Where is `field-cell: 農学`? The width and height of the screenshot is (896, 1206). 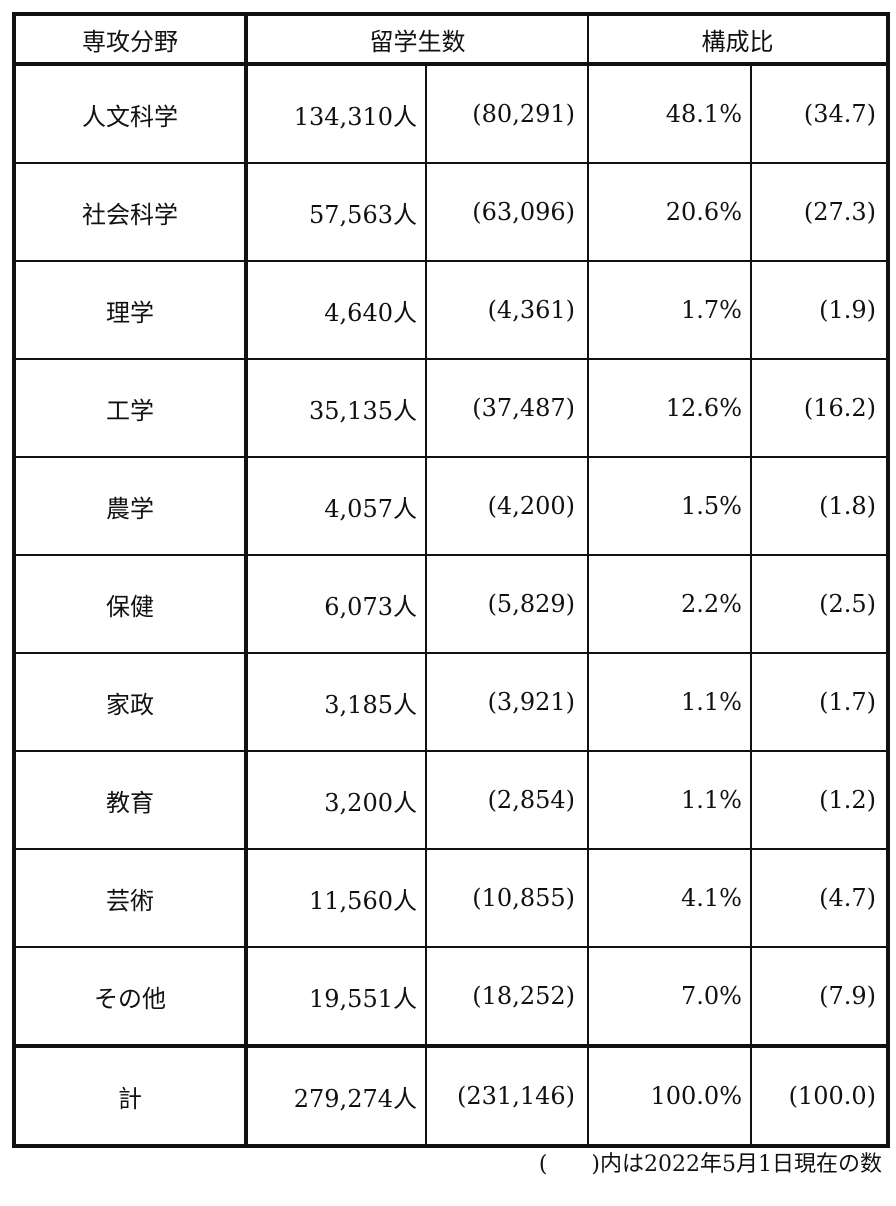 field-cell: 農学 is located at coordinates (130, 506).